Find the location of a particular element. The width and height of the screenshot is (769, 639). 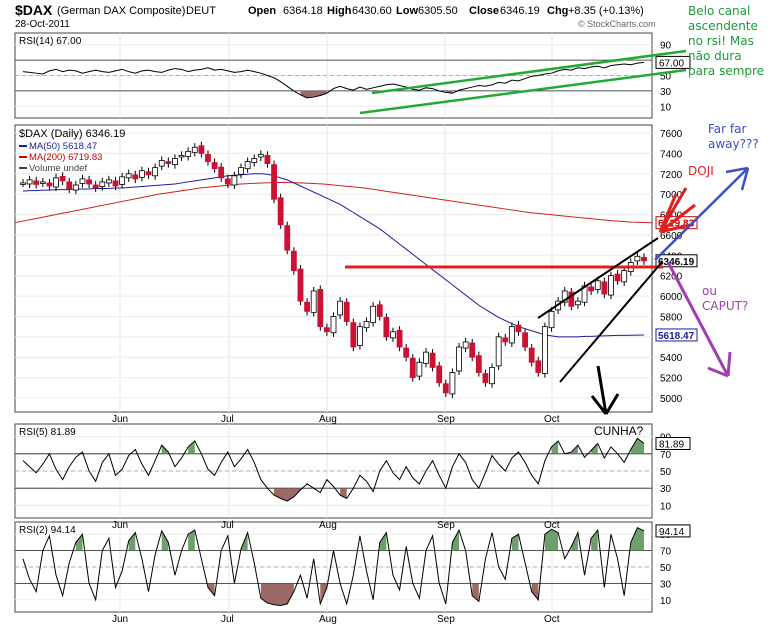

rsi2-tick-label: 70 is located at coordinates (666, 552).